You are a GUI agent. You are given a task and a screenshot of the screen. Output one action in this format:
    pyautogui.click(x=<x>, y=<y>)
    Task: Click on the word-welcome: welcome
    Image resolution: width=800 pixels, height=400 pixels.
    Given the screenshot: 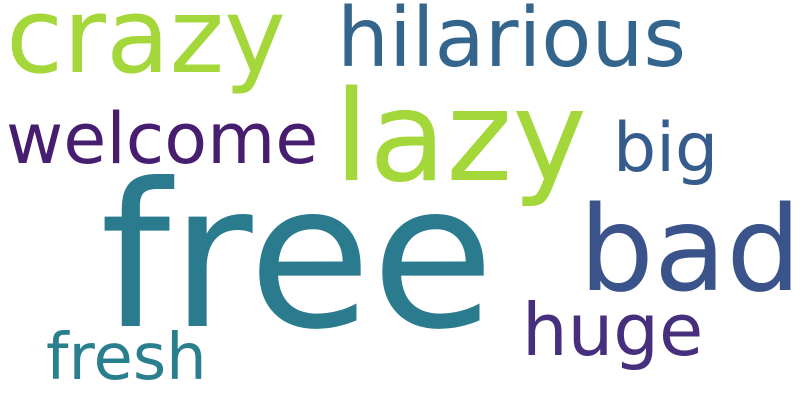 What is the action you would take?
    pyautogui.click(x=162, y=139)
    